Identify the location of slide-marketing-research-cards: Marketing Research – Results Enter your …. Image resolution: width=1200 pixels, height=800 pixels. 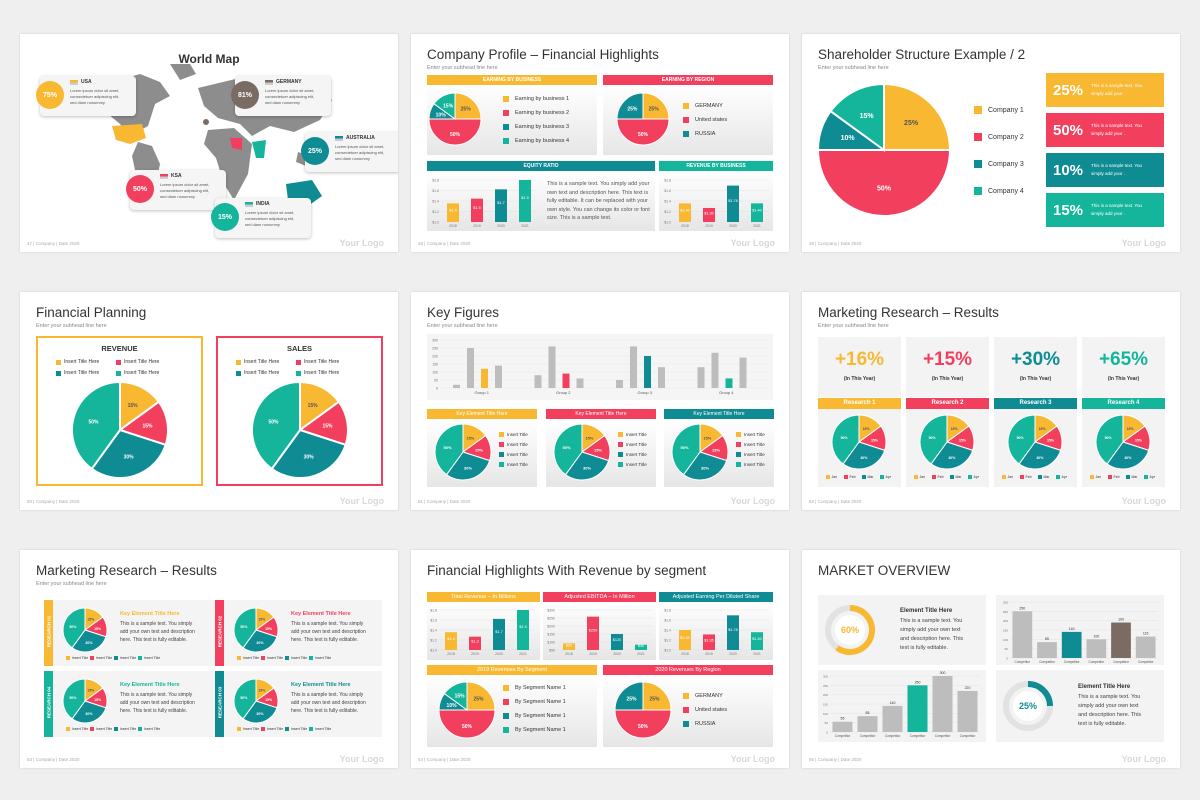
(209, 659).